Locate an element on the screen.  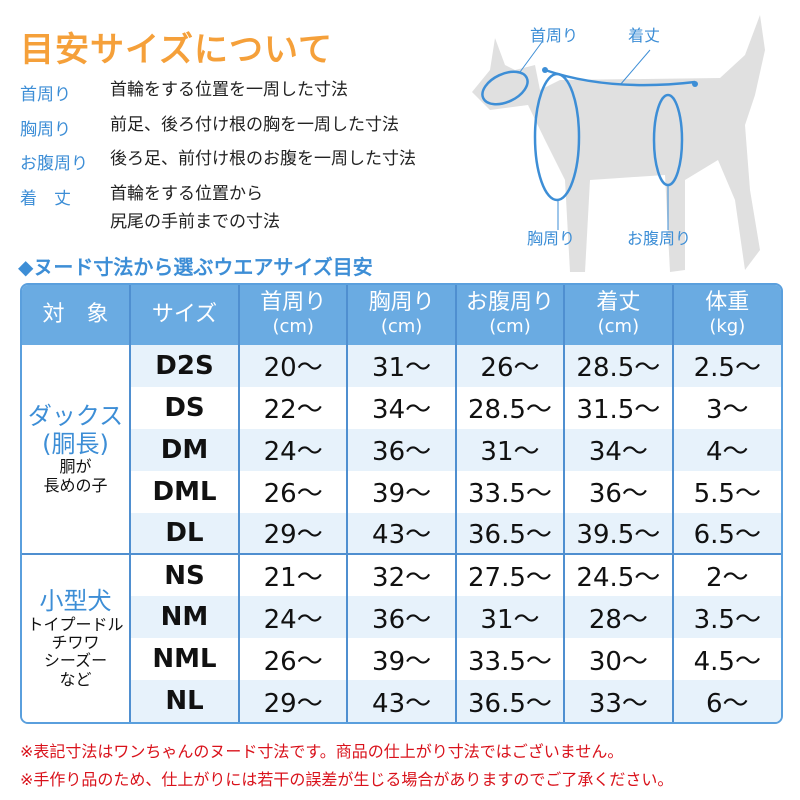
size-cell: DS is located at coordinates (185, 407).